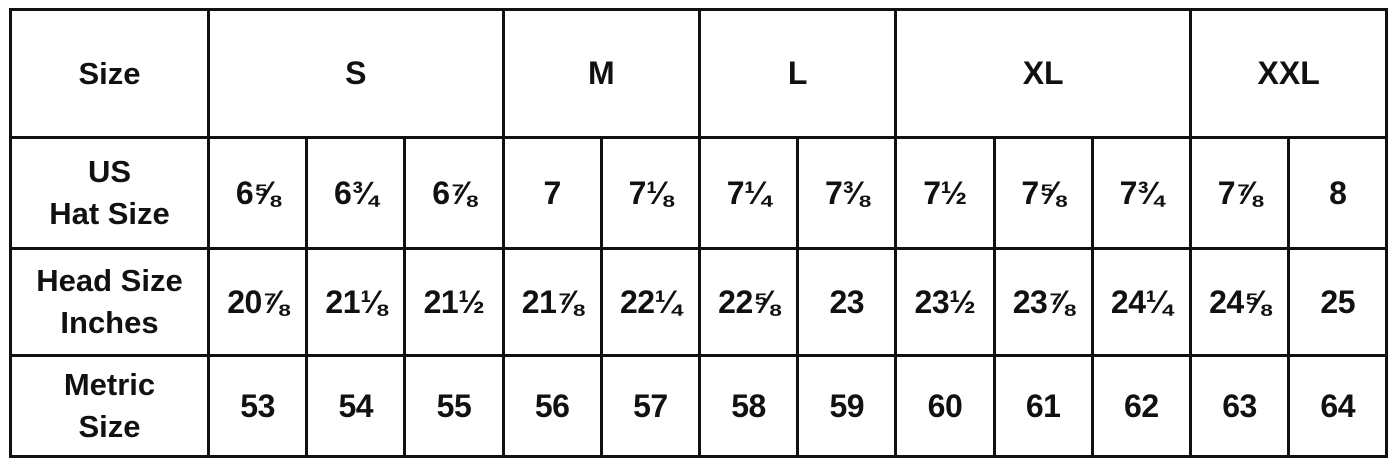 The width and height of the screenshot is (1392, 464). What do you see at coordinates (1338, 193) in the screenshot?
I see `table-cell: 8` at bounding box center [1338, 193].